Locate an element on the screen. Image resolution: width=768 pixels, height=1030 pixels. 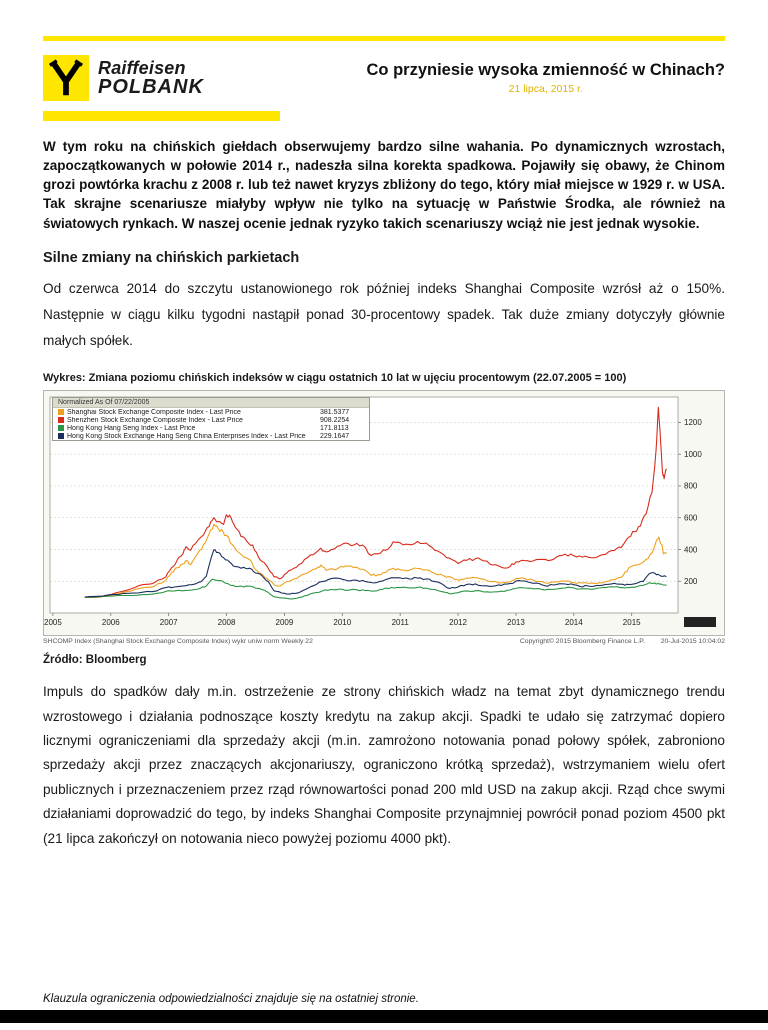
x-axis-label: 2010 is located at coordinates (342, 622).